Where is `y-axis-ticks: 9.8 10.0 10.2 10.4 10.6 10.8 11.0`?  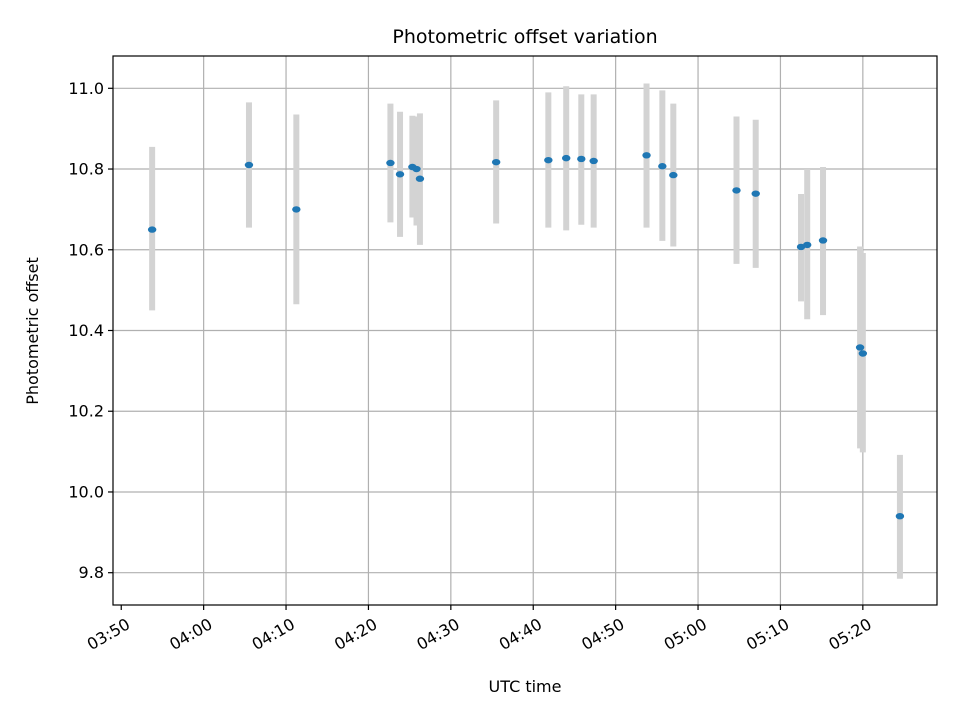 y-axis-ticks: 9.8 10.0 10.2 10.4 10.6 10.8 11.0 is located at coordinates (90, 330).